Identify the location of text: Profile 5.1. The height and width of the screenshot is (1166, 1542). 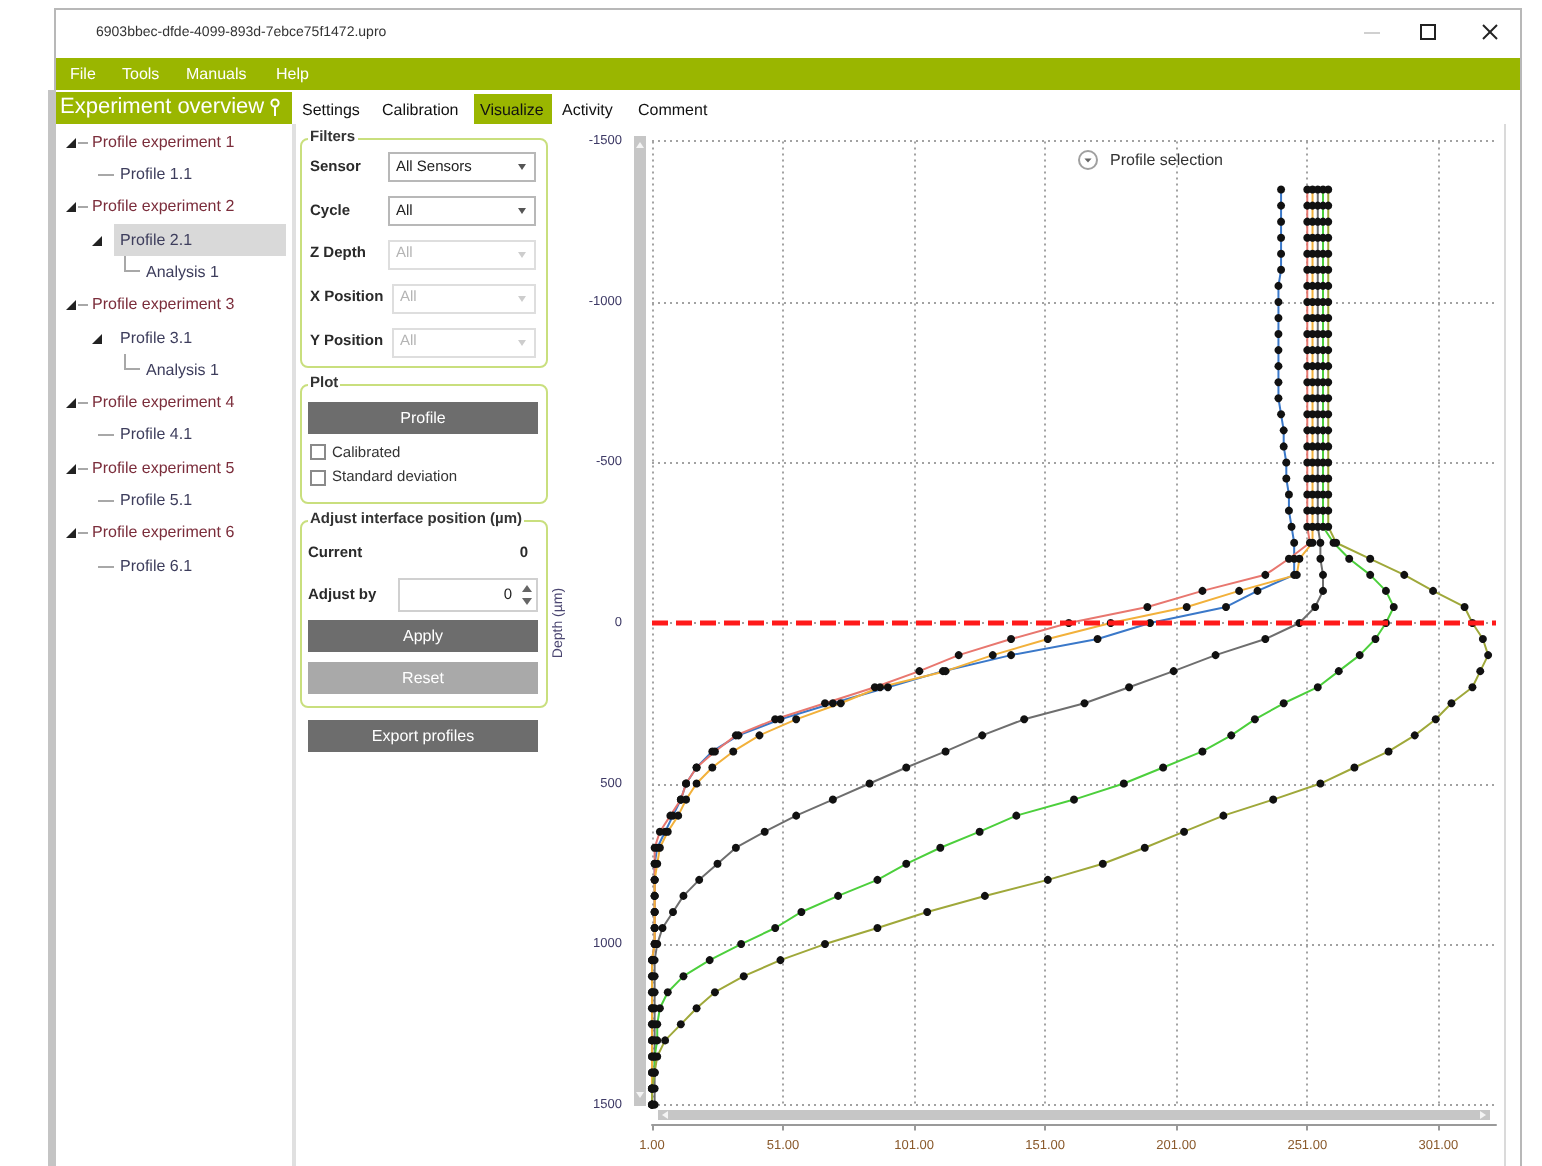
(156, 500).